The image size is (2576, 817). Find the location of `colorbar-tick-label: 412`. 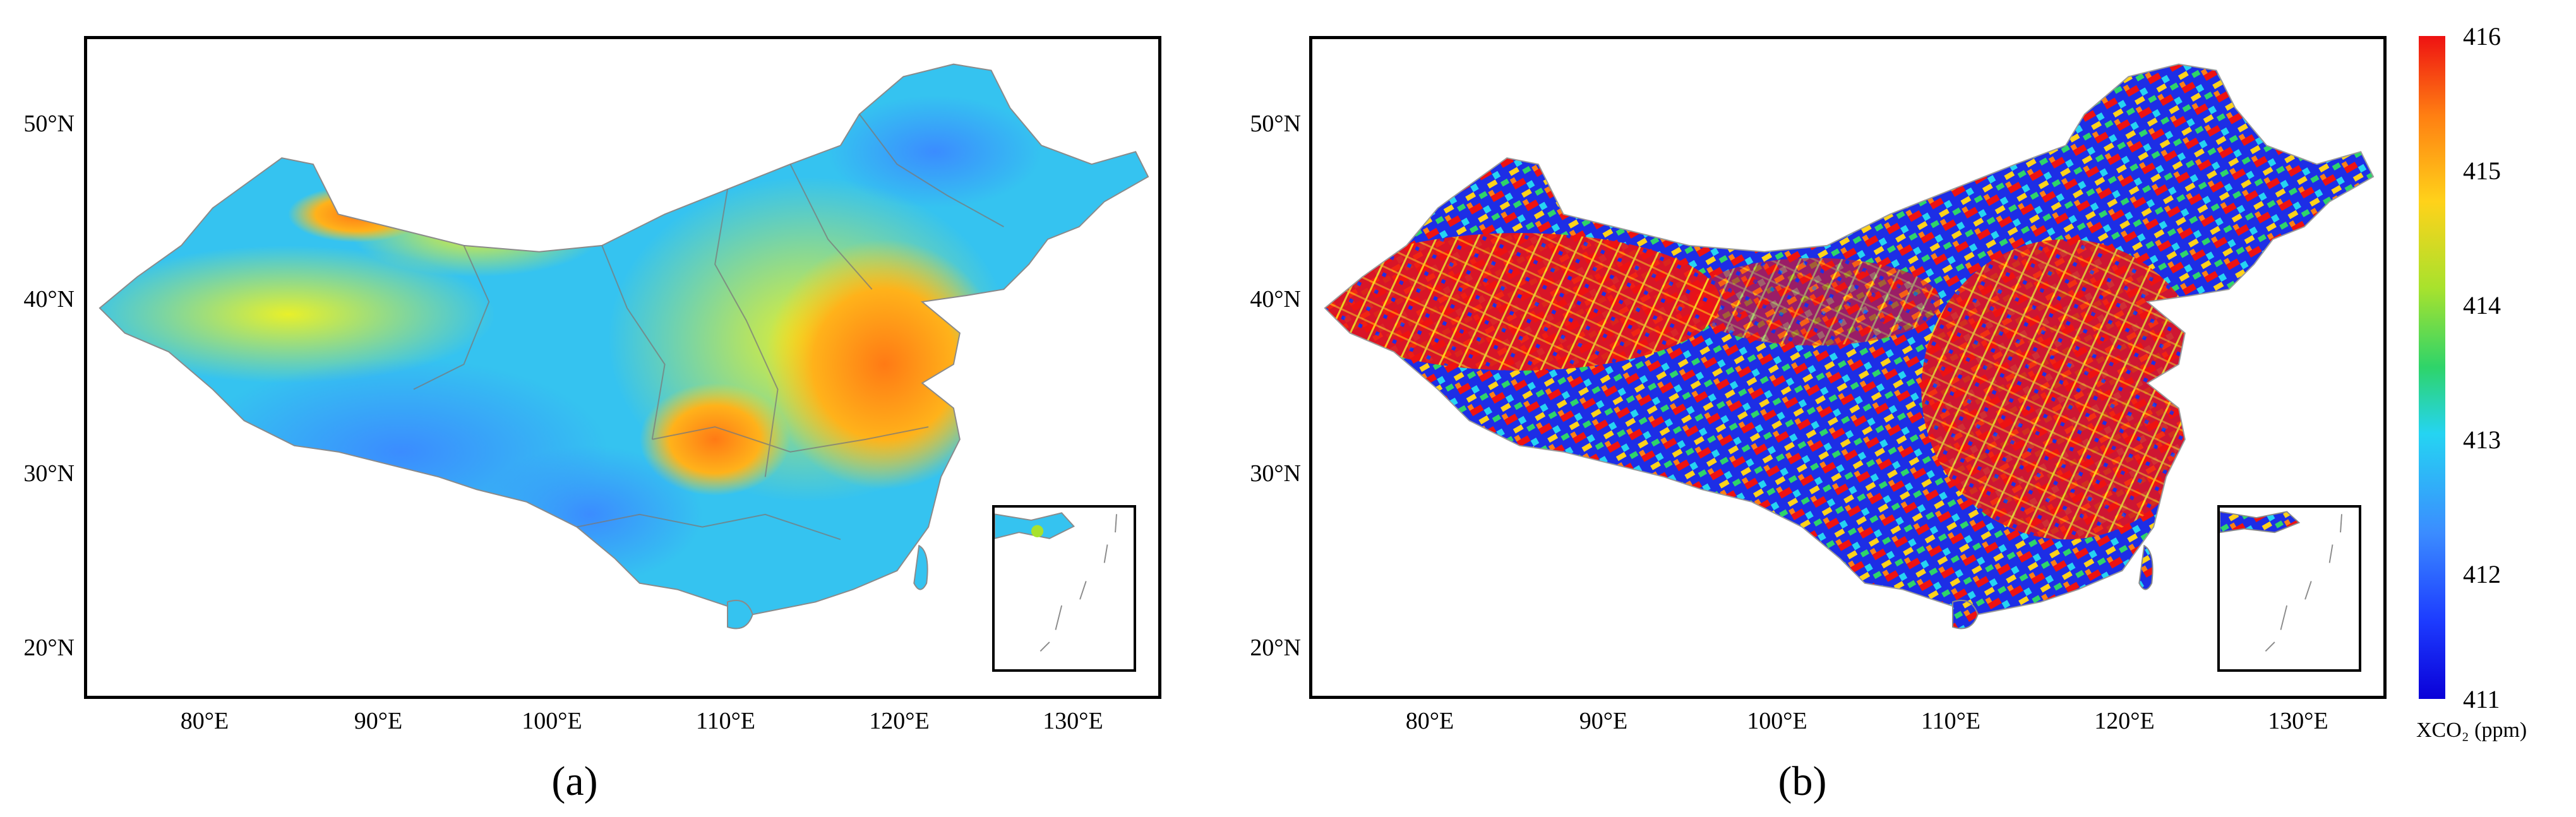

colorbar-tick-label: 412 is located at coordinates (2482, 574).